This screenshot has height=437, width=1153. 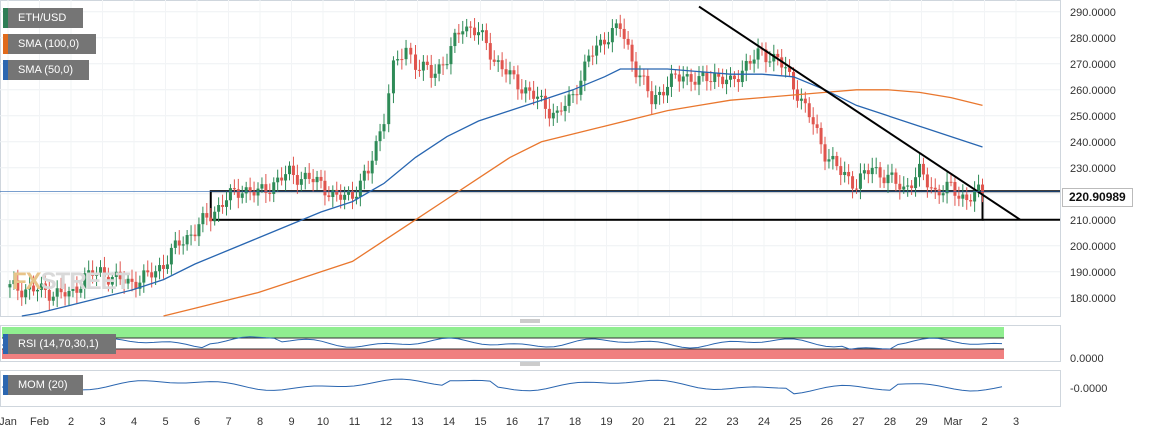 I want to click on legend-momentum: MOM (20), so click(x=43, y=385).